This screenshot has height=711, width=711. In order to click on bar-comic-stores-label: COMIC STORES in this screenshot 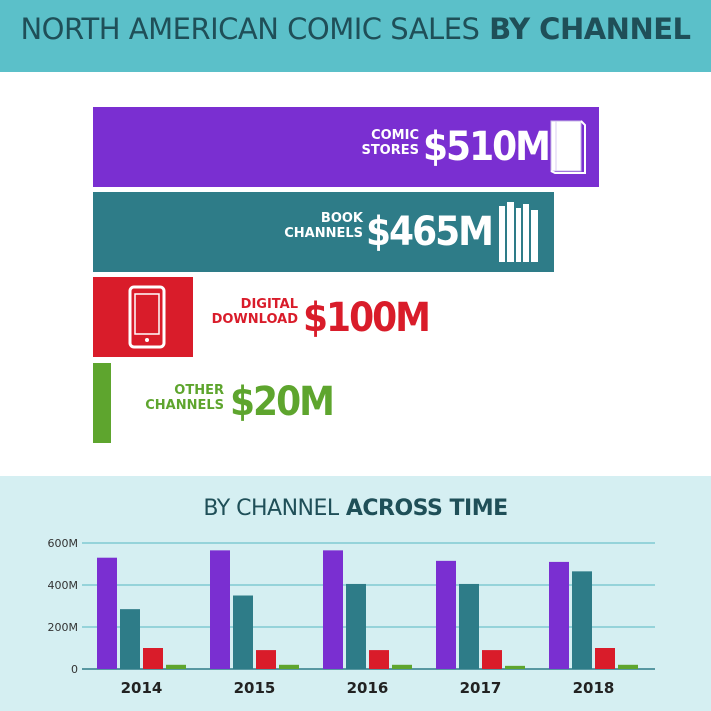, I will do `click(390, 143)`.